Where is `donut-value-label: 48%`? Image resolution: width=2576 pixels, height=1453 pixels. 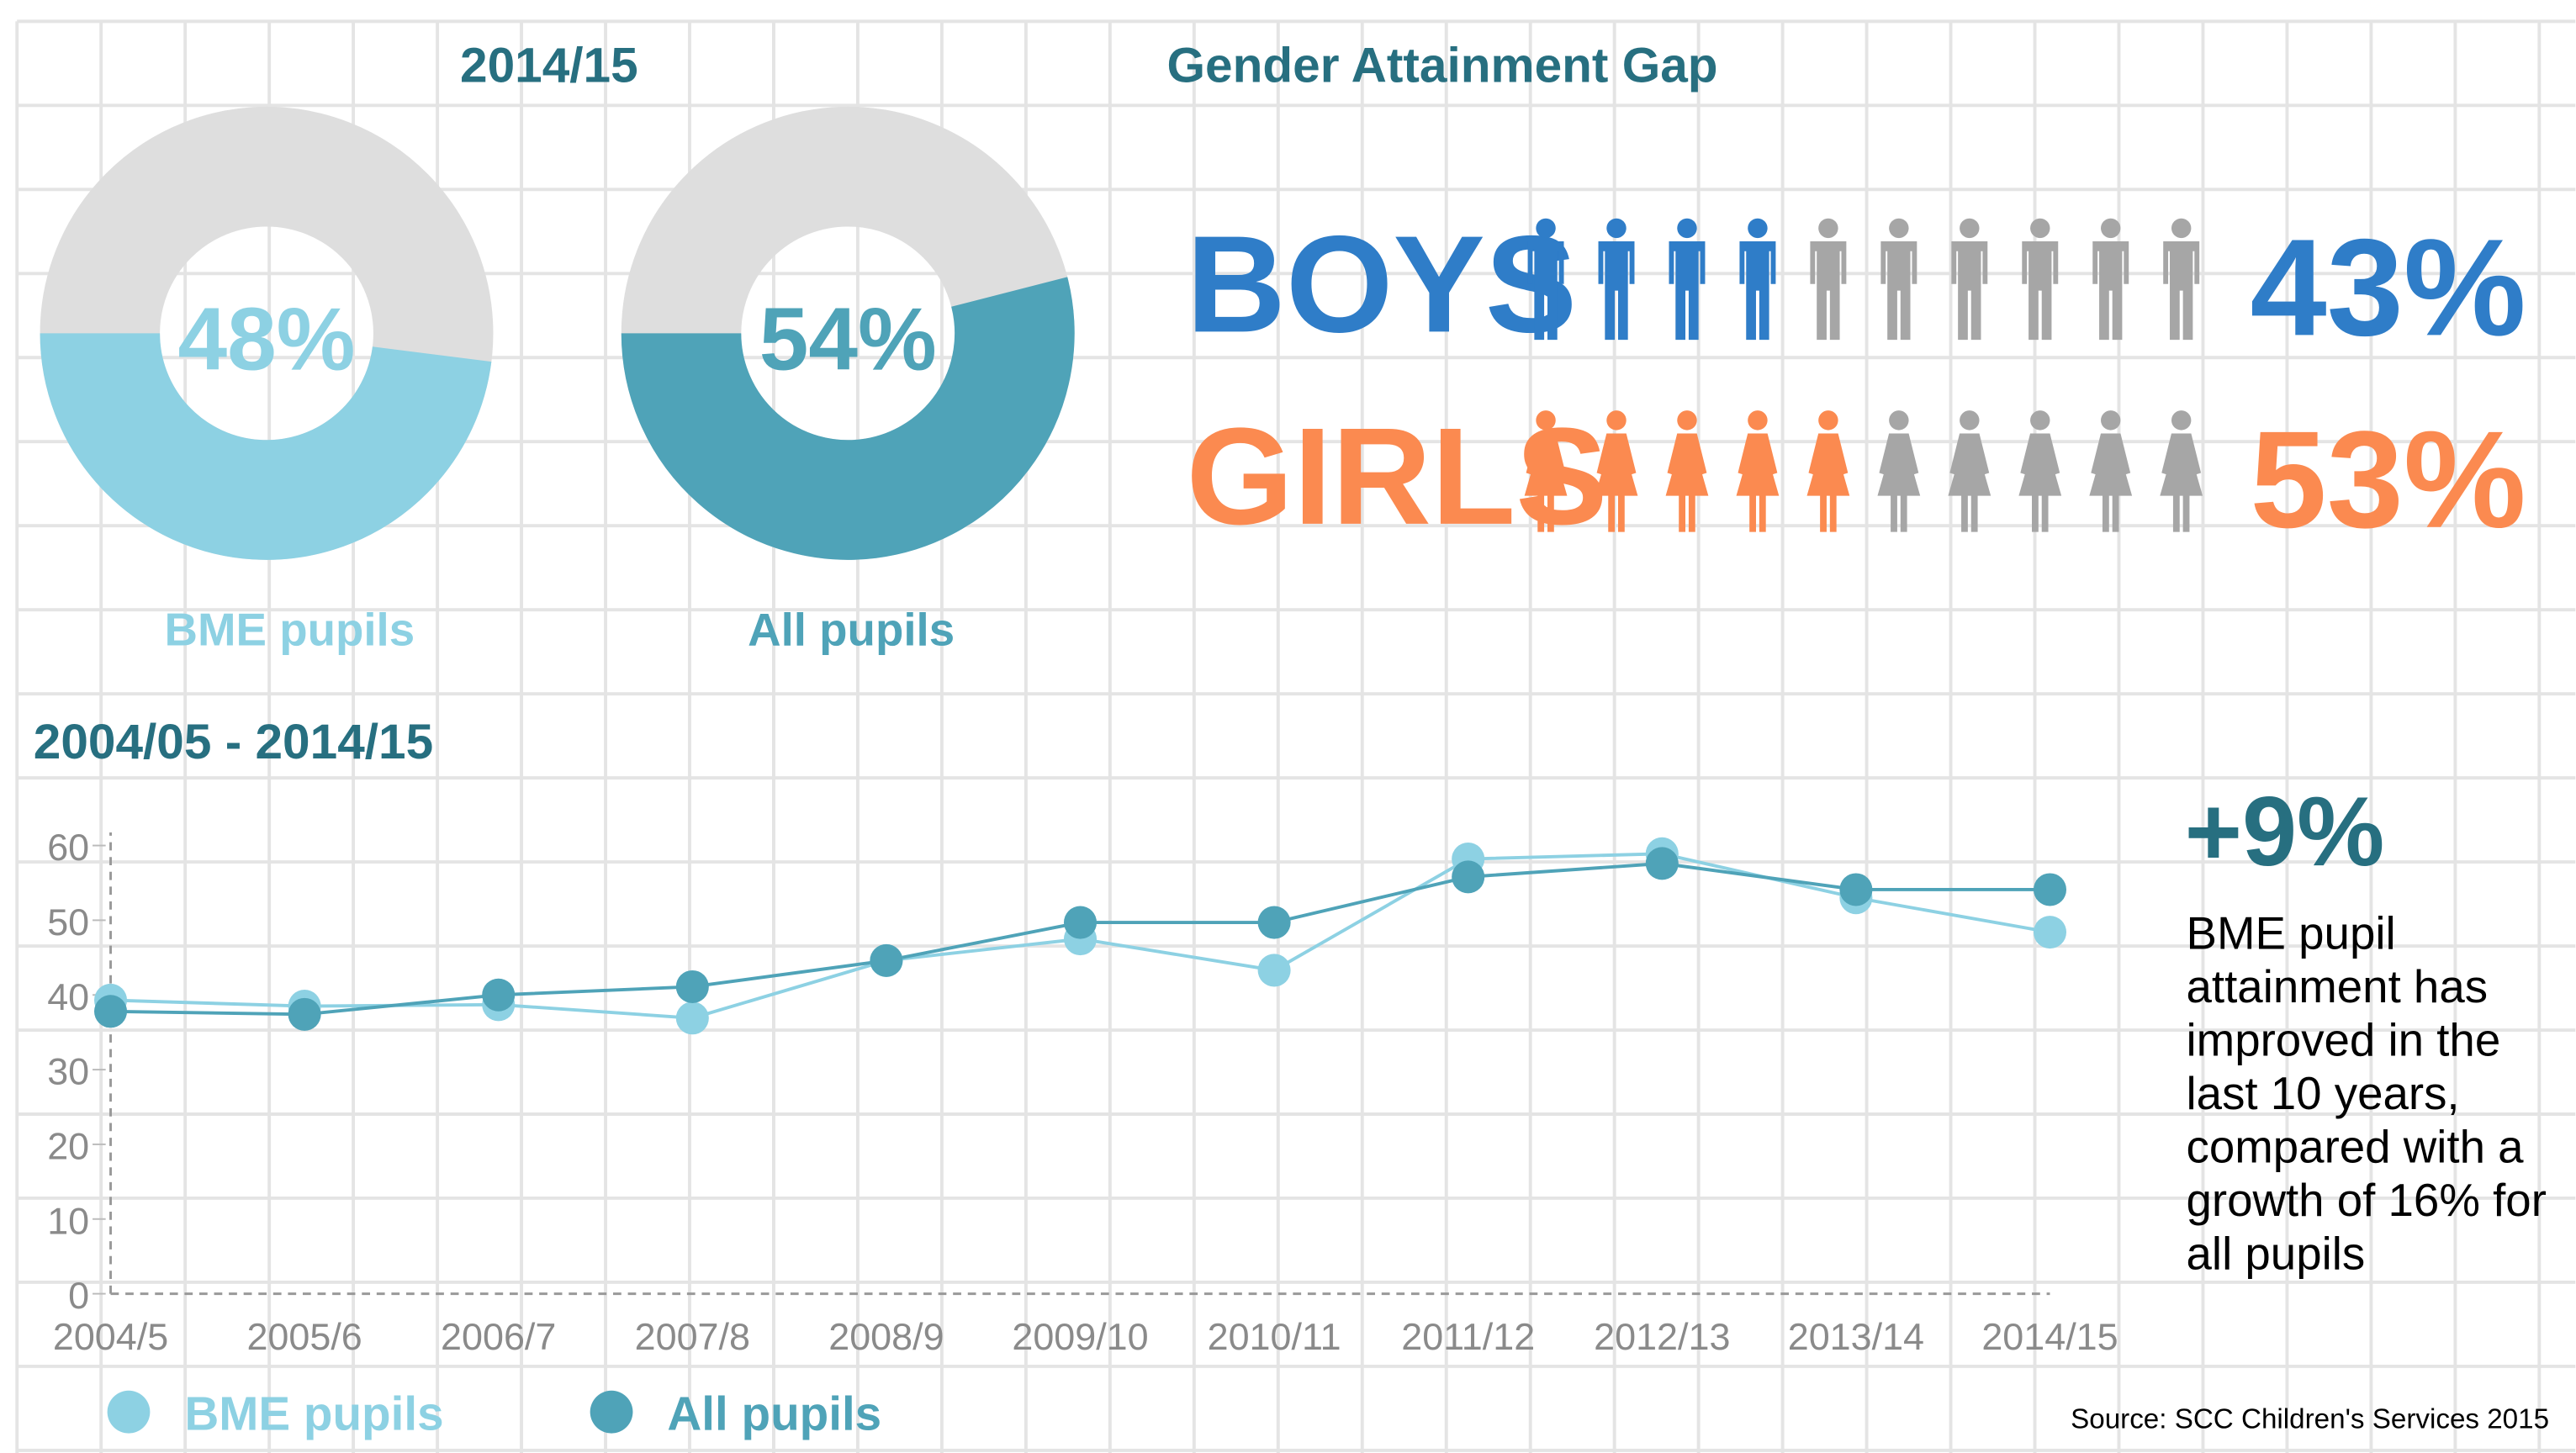 donut-value-label: 48% is located at coordinates (267, 339).